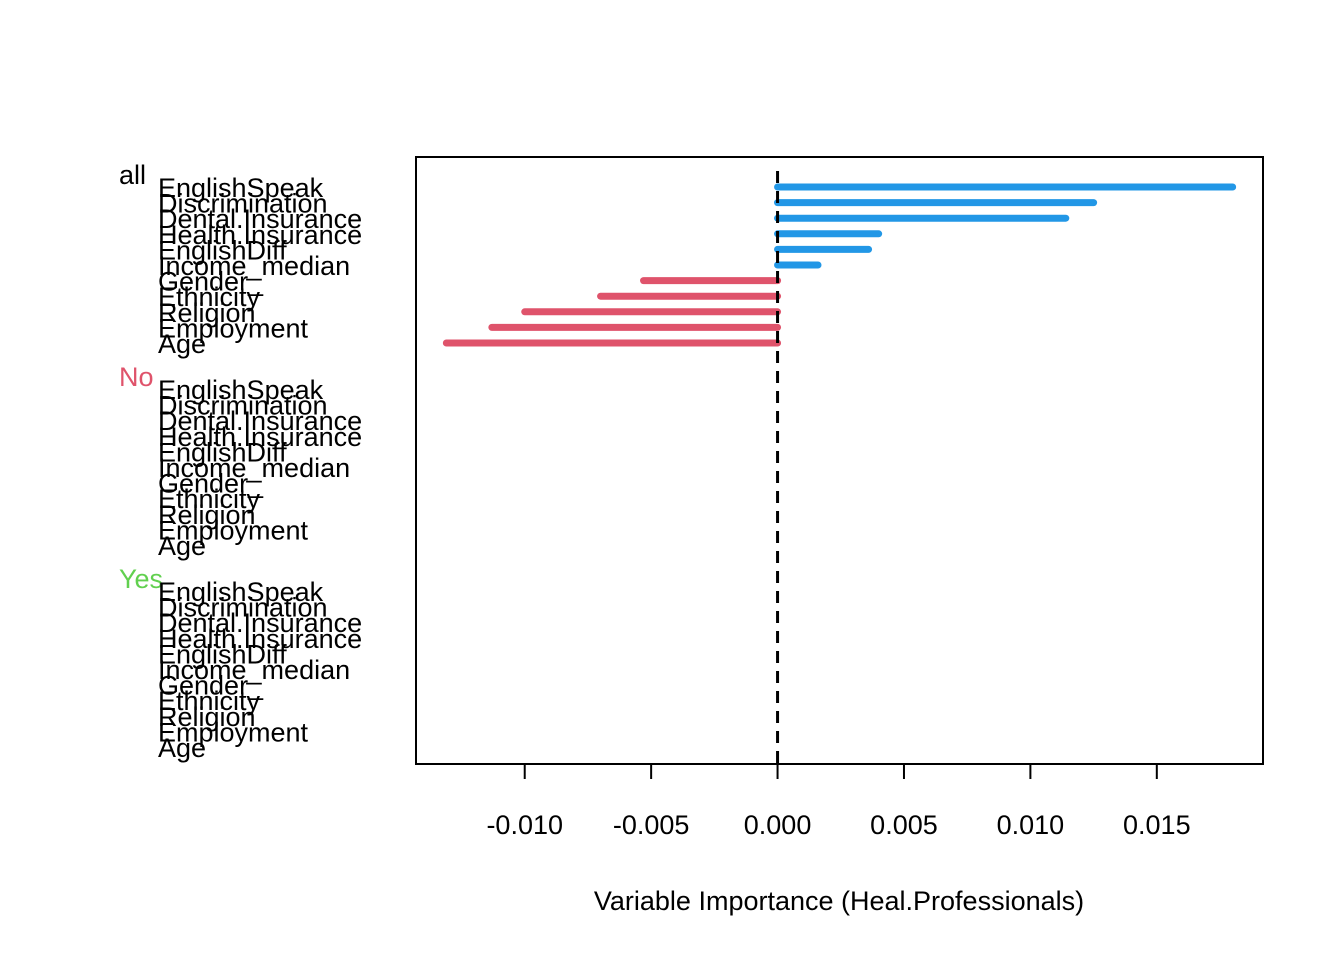  I want to click on x-tick-label: 0.010, so click(1031, 825).